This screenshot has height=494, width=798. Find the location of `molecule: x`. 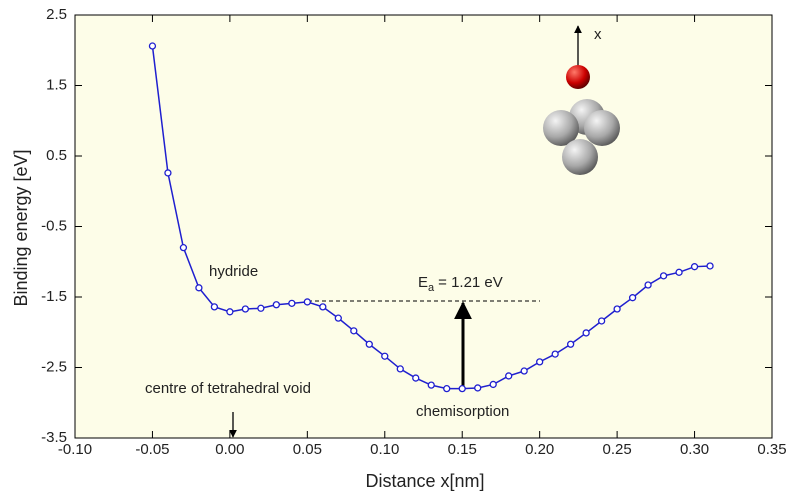

molecule: x is located at coordinates (581, 100).